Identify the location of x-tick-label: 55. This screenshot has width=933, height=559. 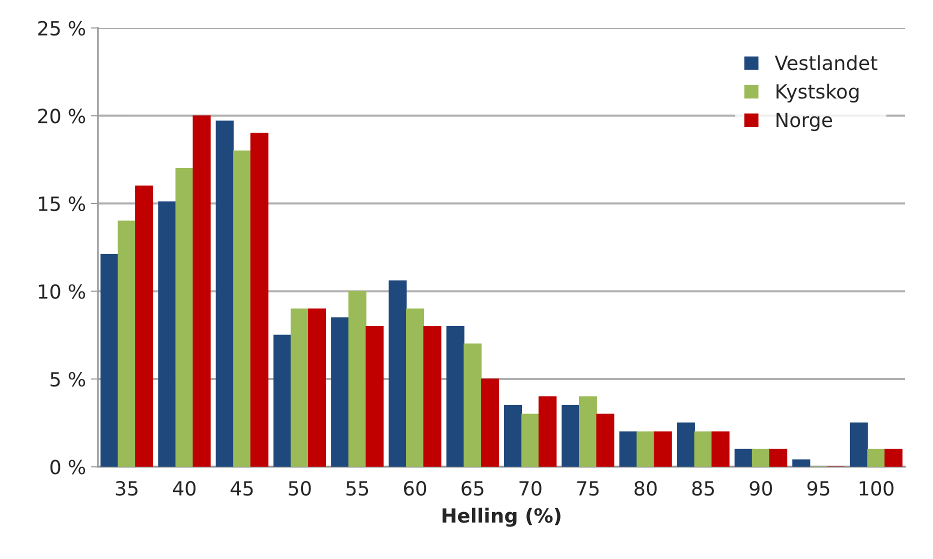
(357, 488).